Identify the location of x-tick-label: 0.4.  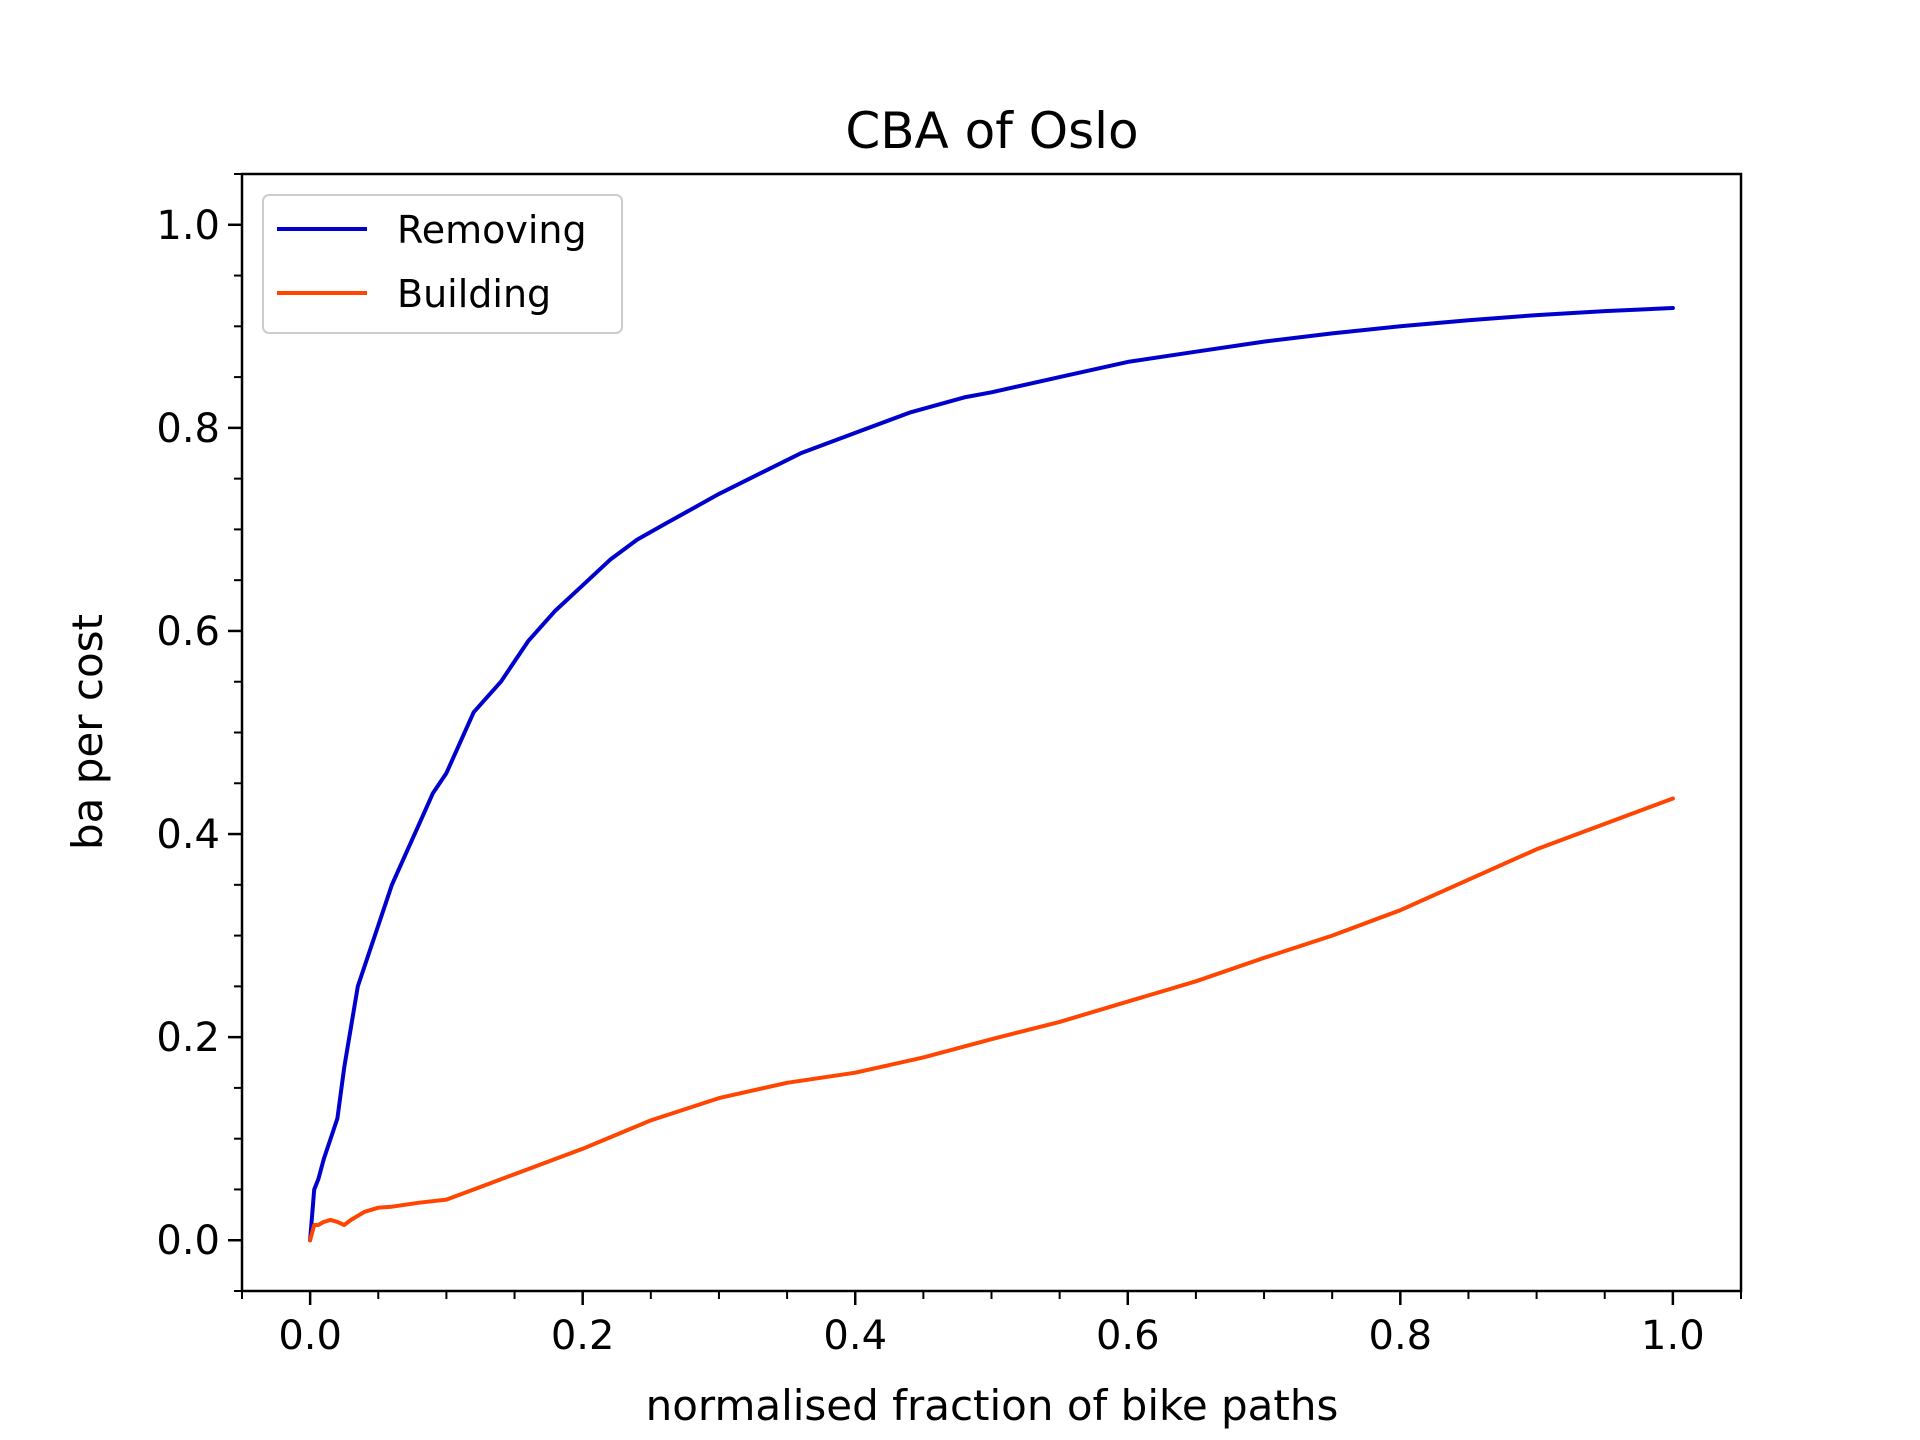
(855, 1336).